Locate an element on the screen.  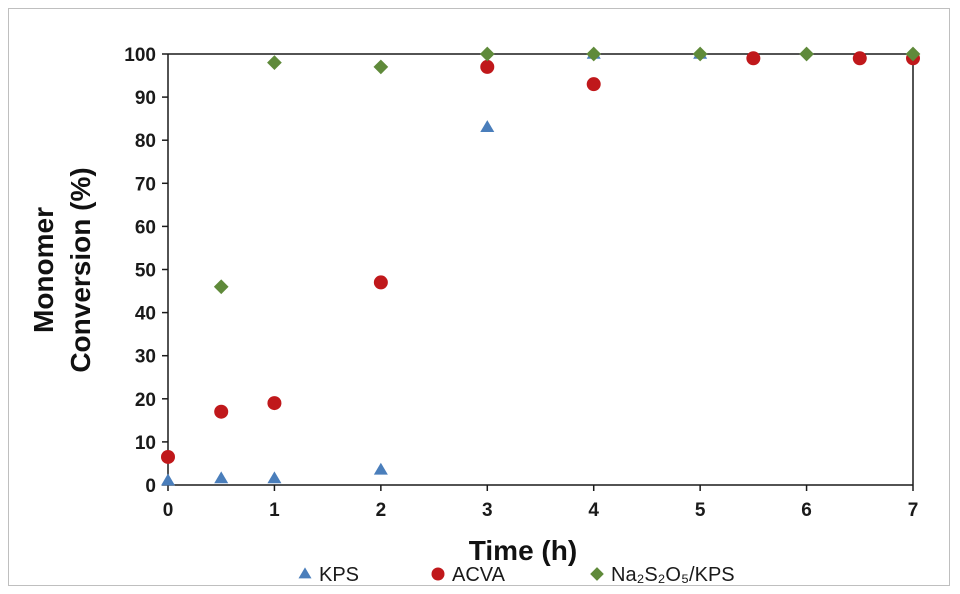
y-tick-label: 80 is located at coordinates (145, 141).